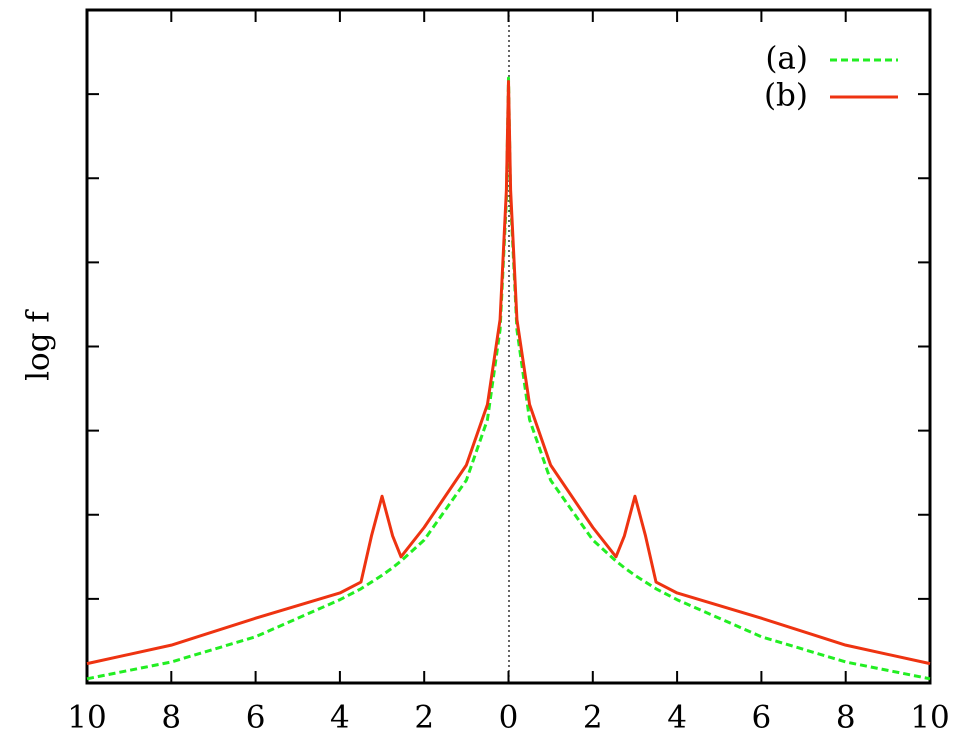 This screenshot has width=964, height=751. Describe the element at coordinates (786, 59) in the screenshot. I see `legend-label: (a)` at that location.